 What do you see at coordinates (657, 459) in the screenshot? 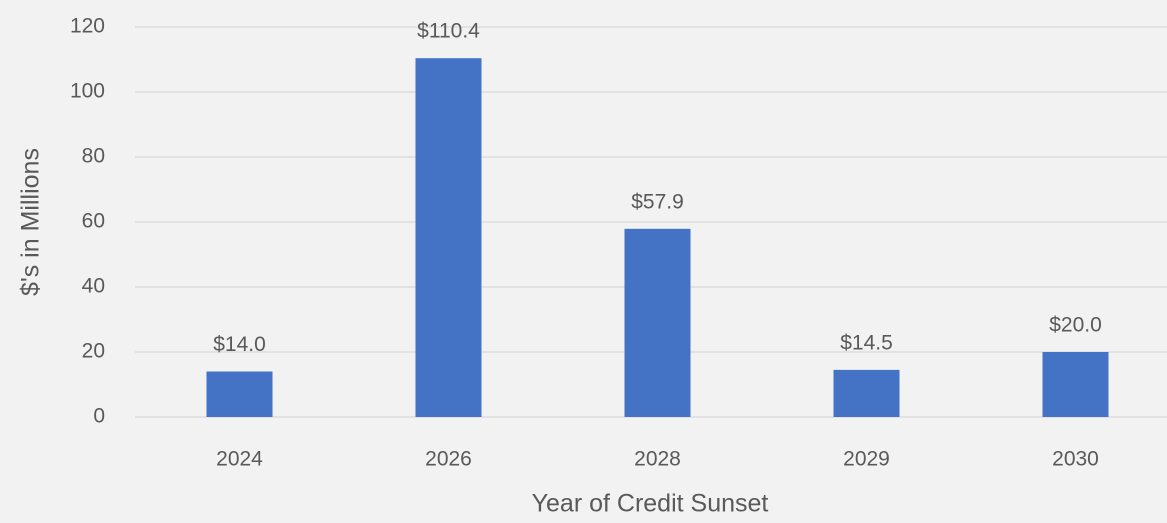
I see `x-tick-label: 2028` at bounding box center [657, 459].